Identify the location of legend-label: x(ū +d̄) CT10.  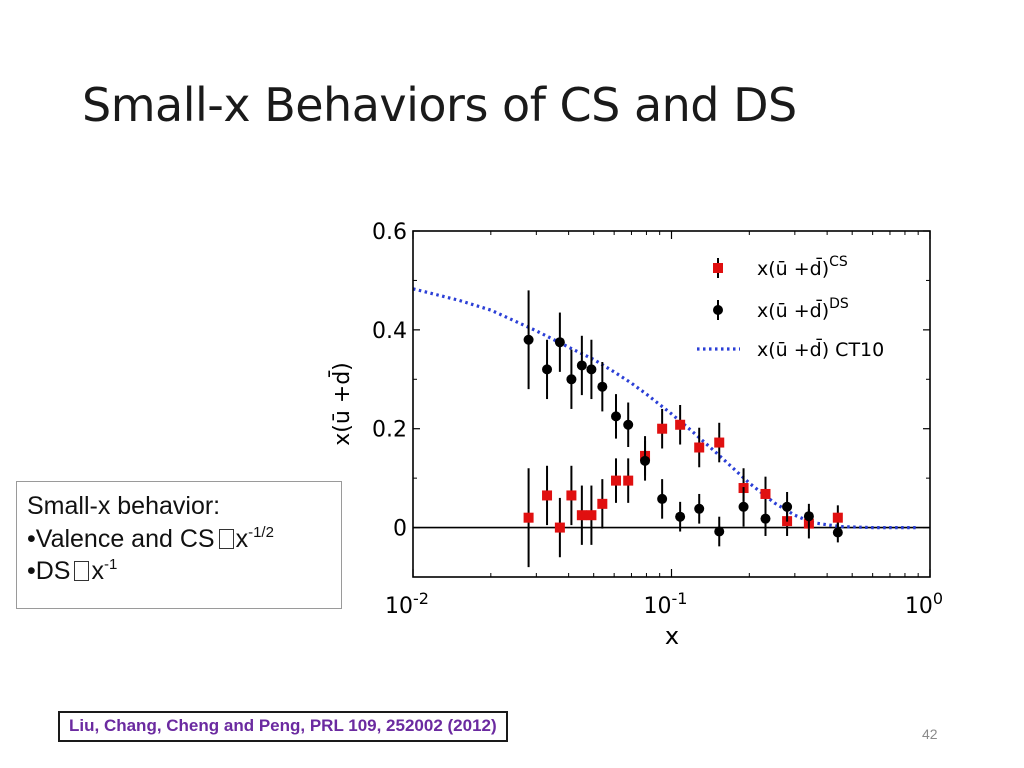
(820, 349).